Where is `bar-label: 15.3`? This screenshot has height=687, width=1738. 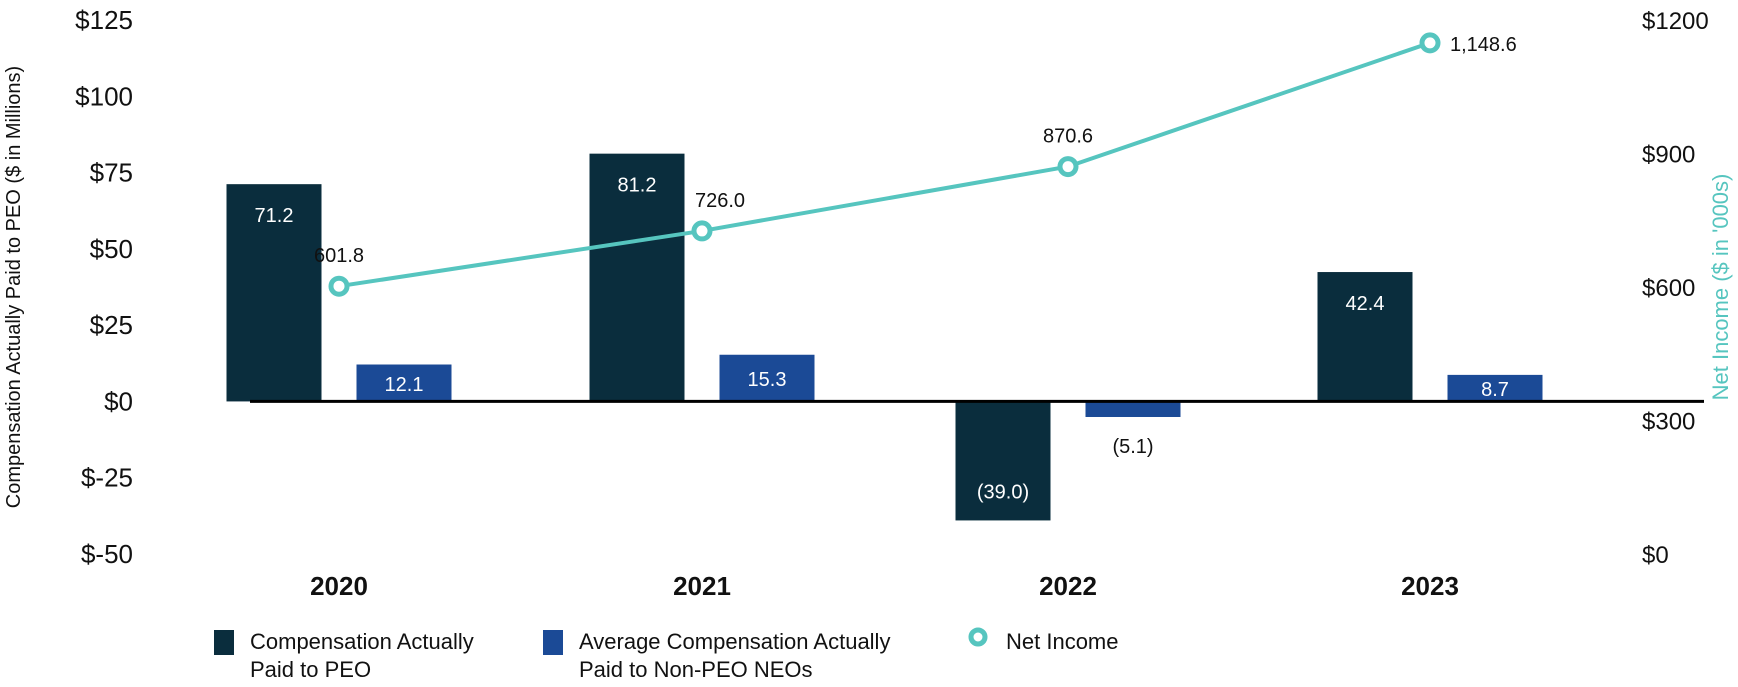 bar-label: 15.3 is located at coordinates (767, 380).